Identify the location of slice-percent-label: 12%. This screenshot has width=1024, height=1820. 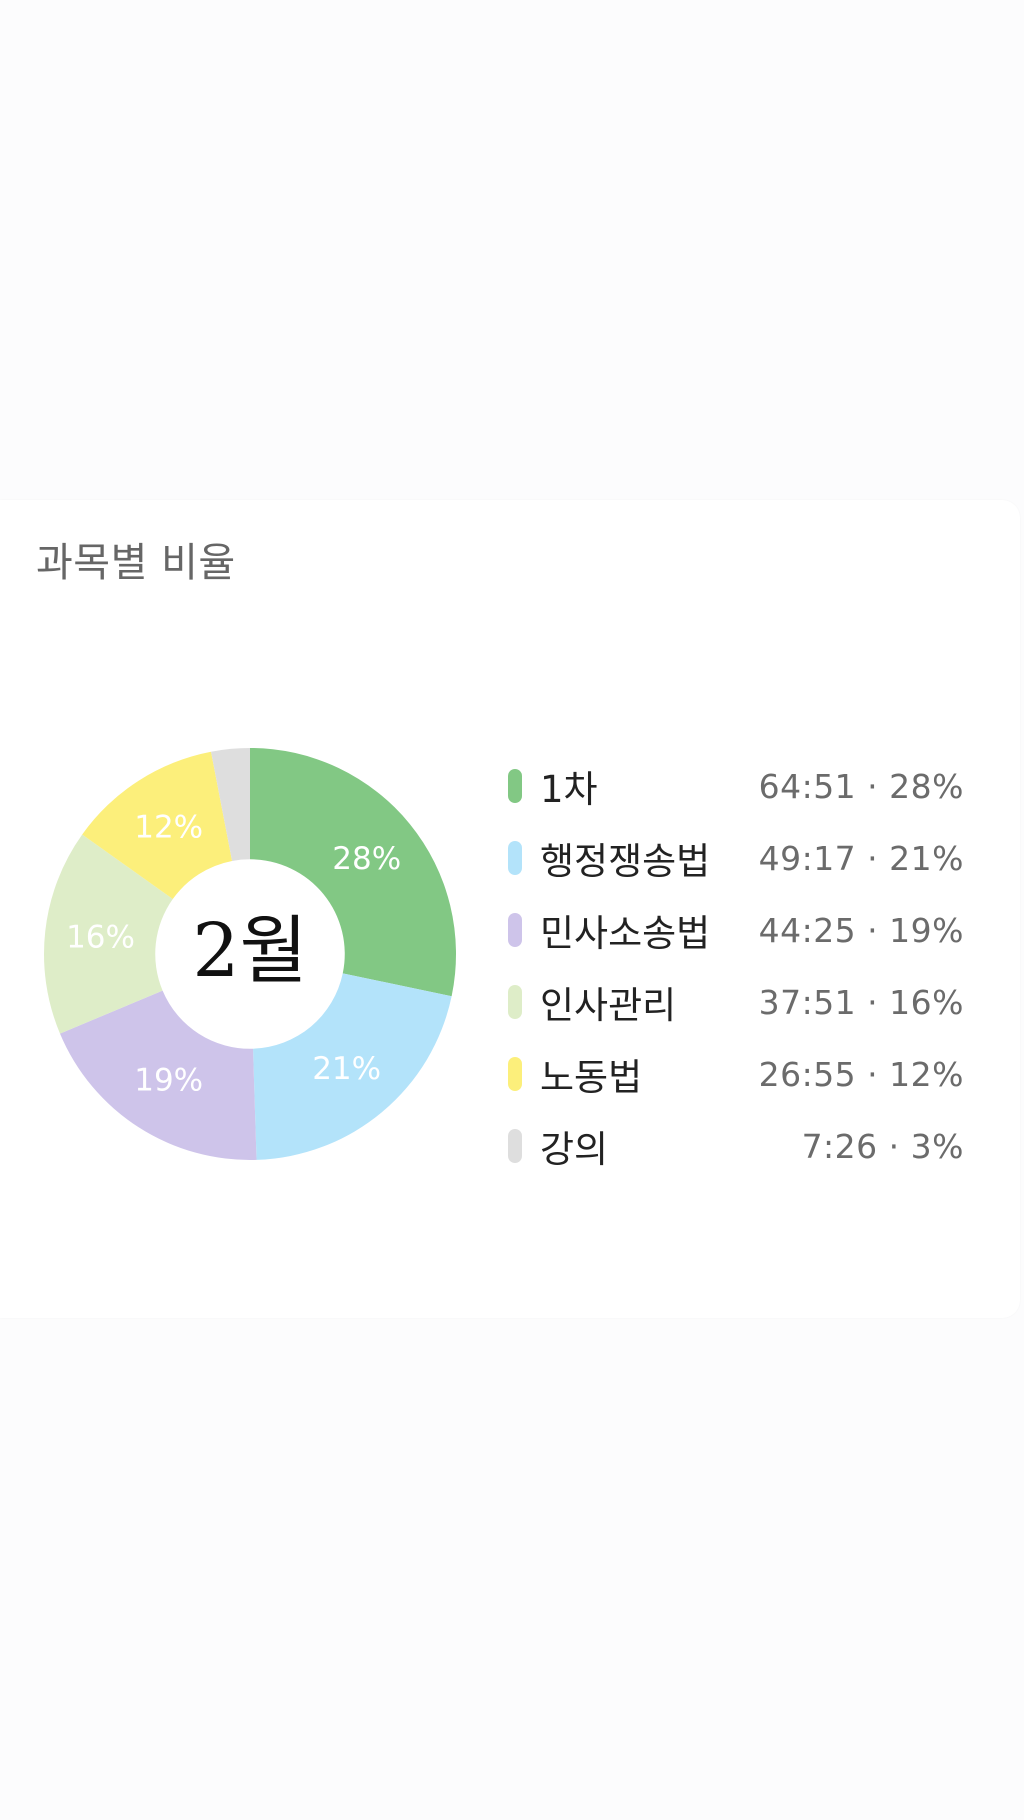
(168, 827).